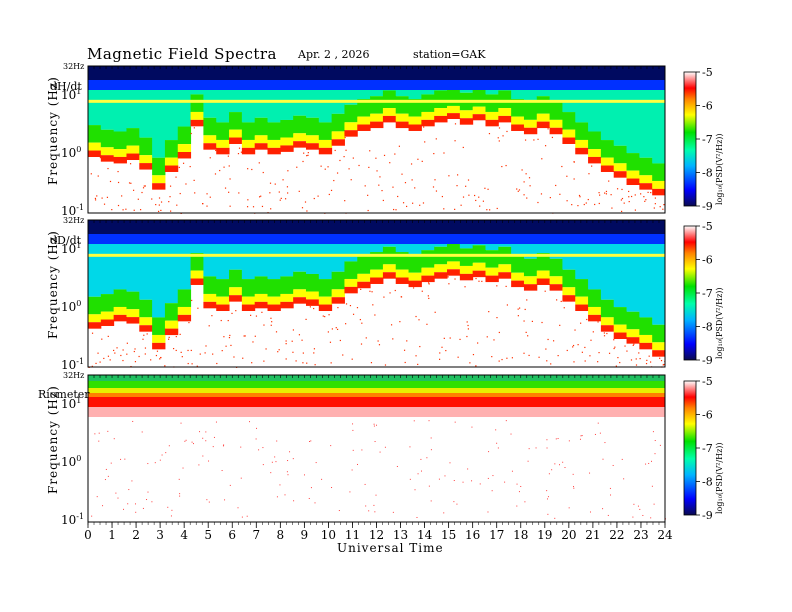 This screenshot has width=792, height=612. Describe the element at coordinates (520, 535) in the screenshot. I see `x-tick-label: 18` at that location.